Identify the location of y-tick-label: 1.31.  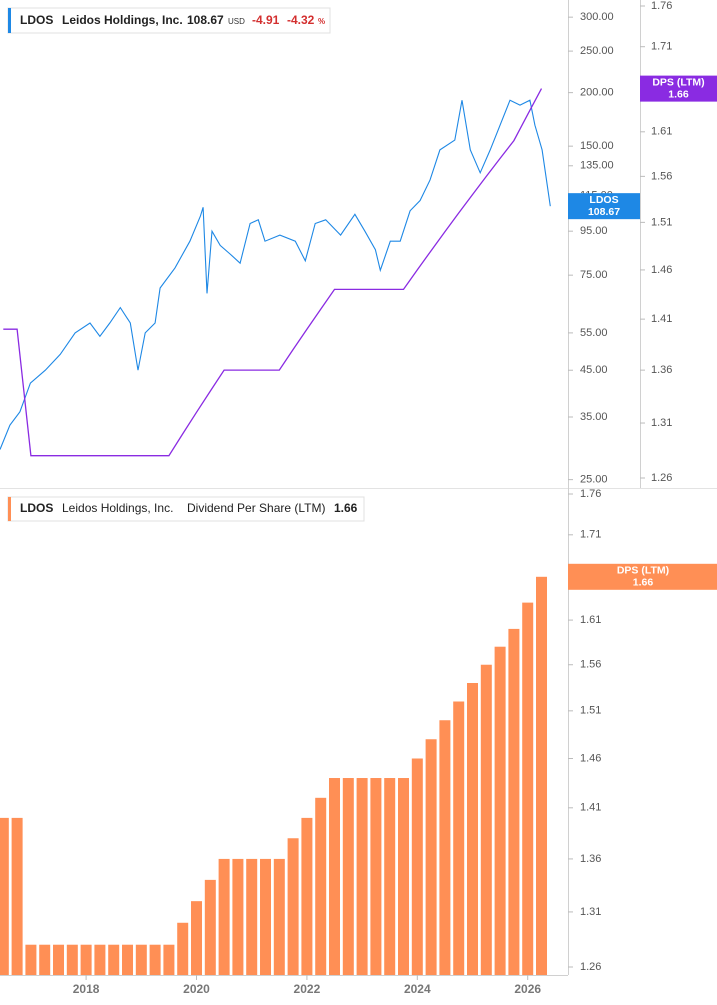
(590, 912).